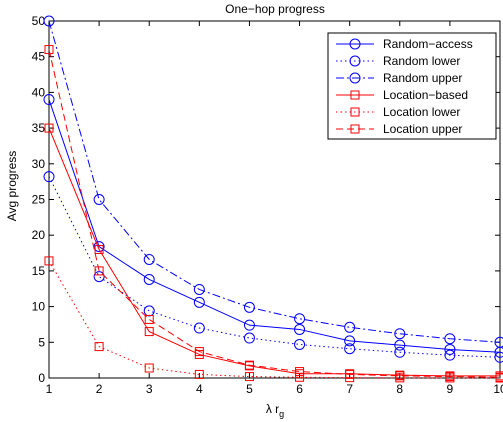 This screenshot has width=503, height=422. What do you see at coordinates (39, 128) in the screenshot?
I see `y-tick-label: 35` at bounding box center [39, 128].